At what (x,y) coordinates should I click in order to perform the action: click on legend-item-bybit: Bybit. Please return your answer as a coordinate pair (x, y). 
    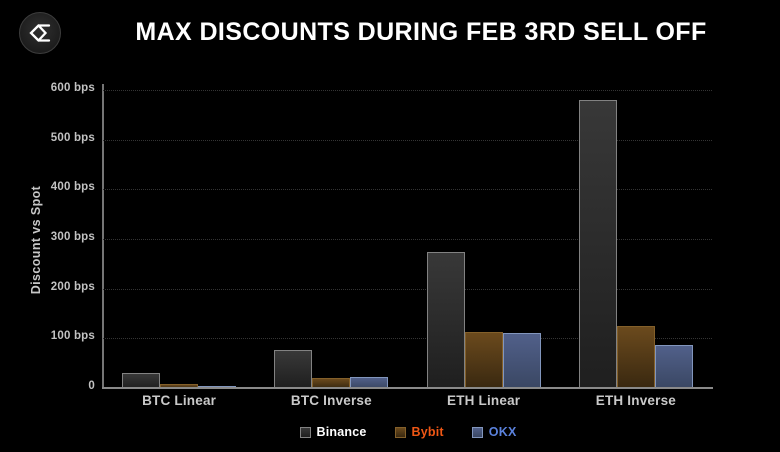
    Looking at the image, I should click on (419, 432).